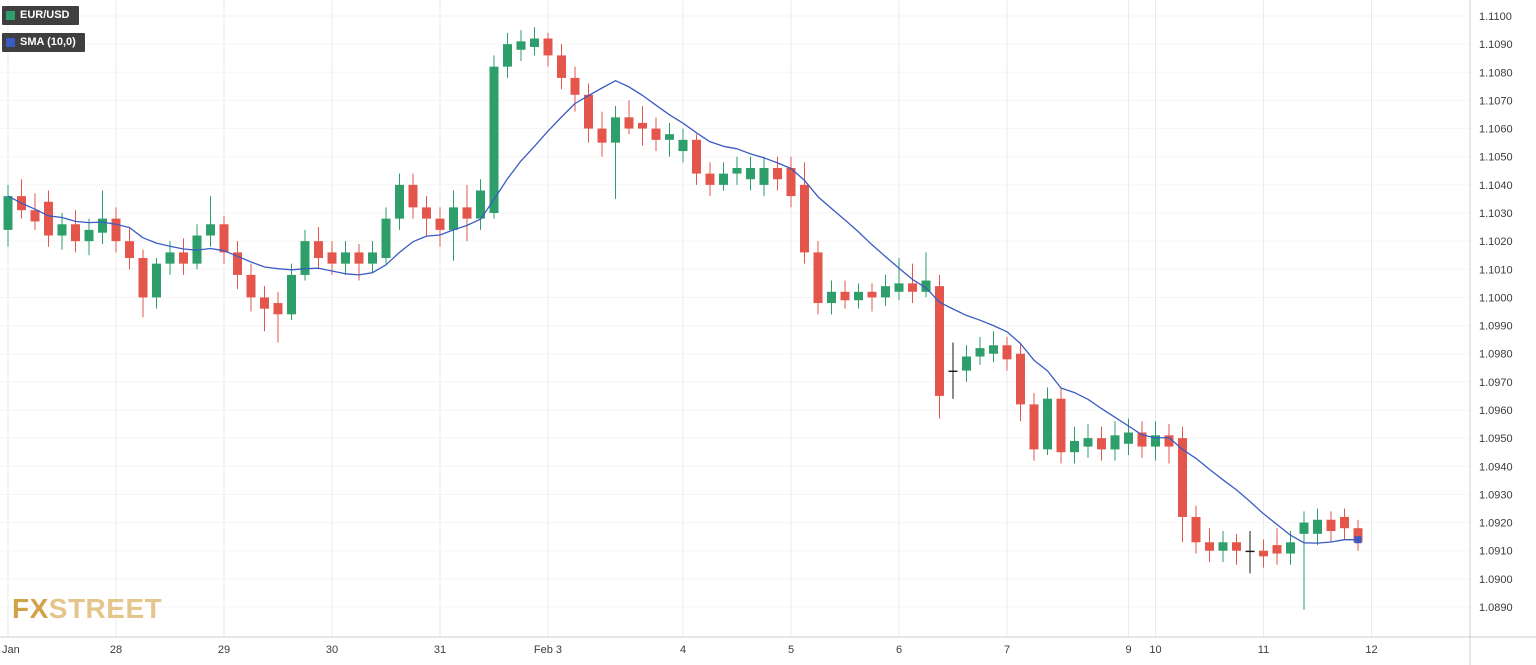 The image size is (1536, 665). I want to click on y-axis-label: 1.1010, so click(1496, 270).